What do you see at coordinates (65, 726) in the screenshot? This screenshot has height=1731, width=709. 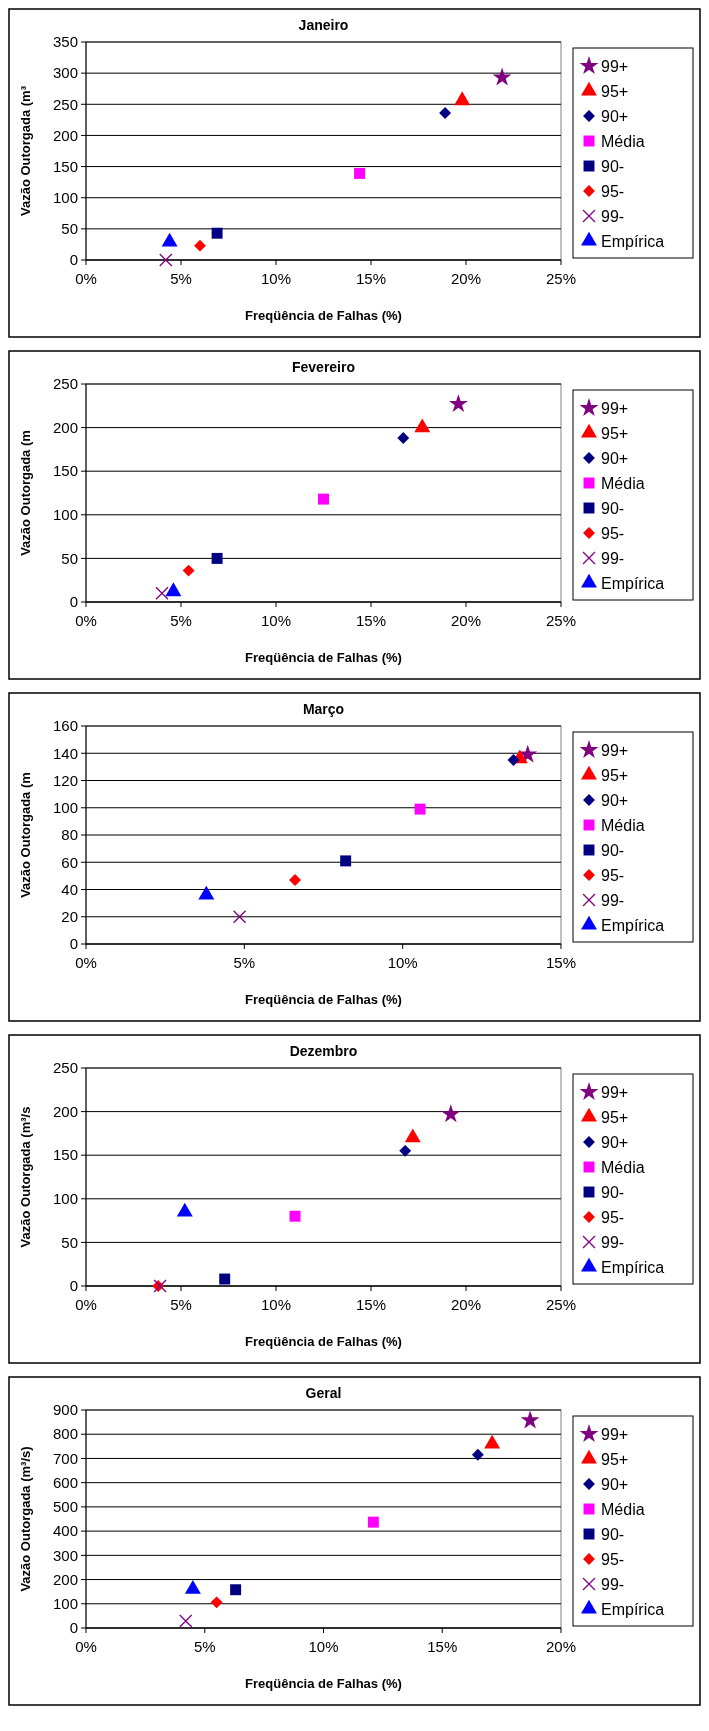 I see `y-tick-label: 160` at bounding box center [65, 726].